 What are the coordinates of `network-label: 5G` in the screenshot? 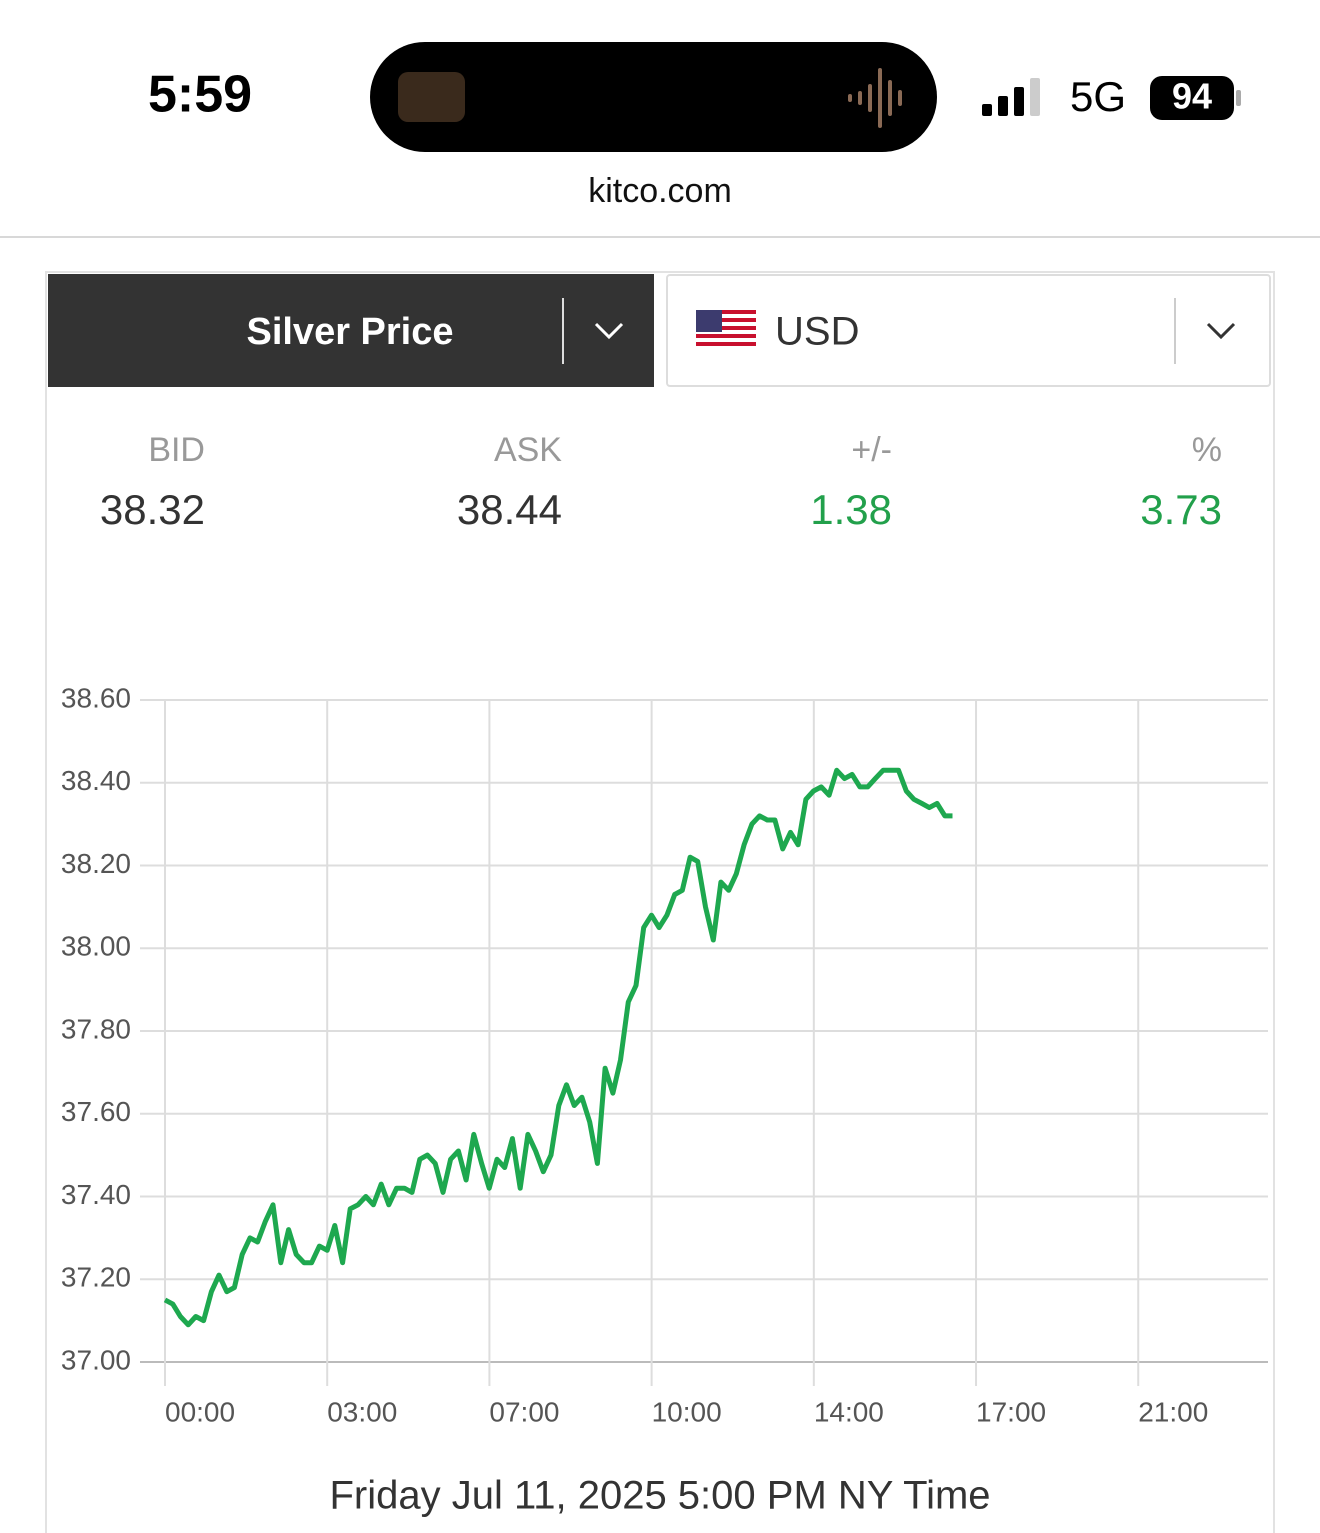 It's located at (1098, 96).